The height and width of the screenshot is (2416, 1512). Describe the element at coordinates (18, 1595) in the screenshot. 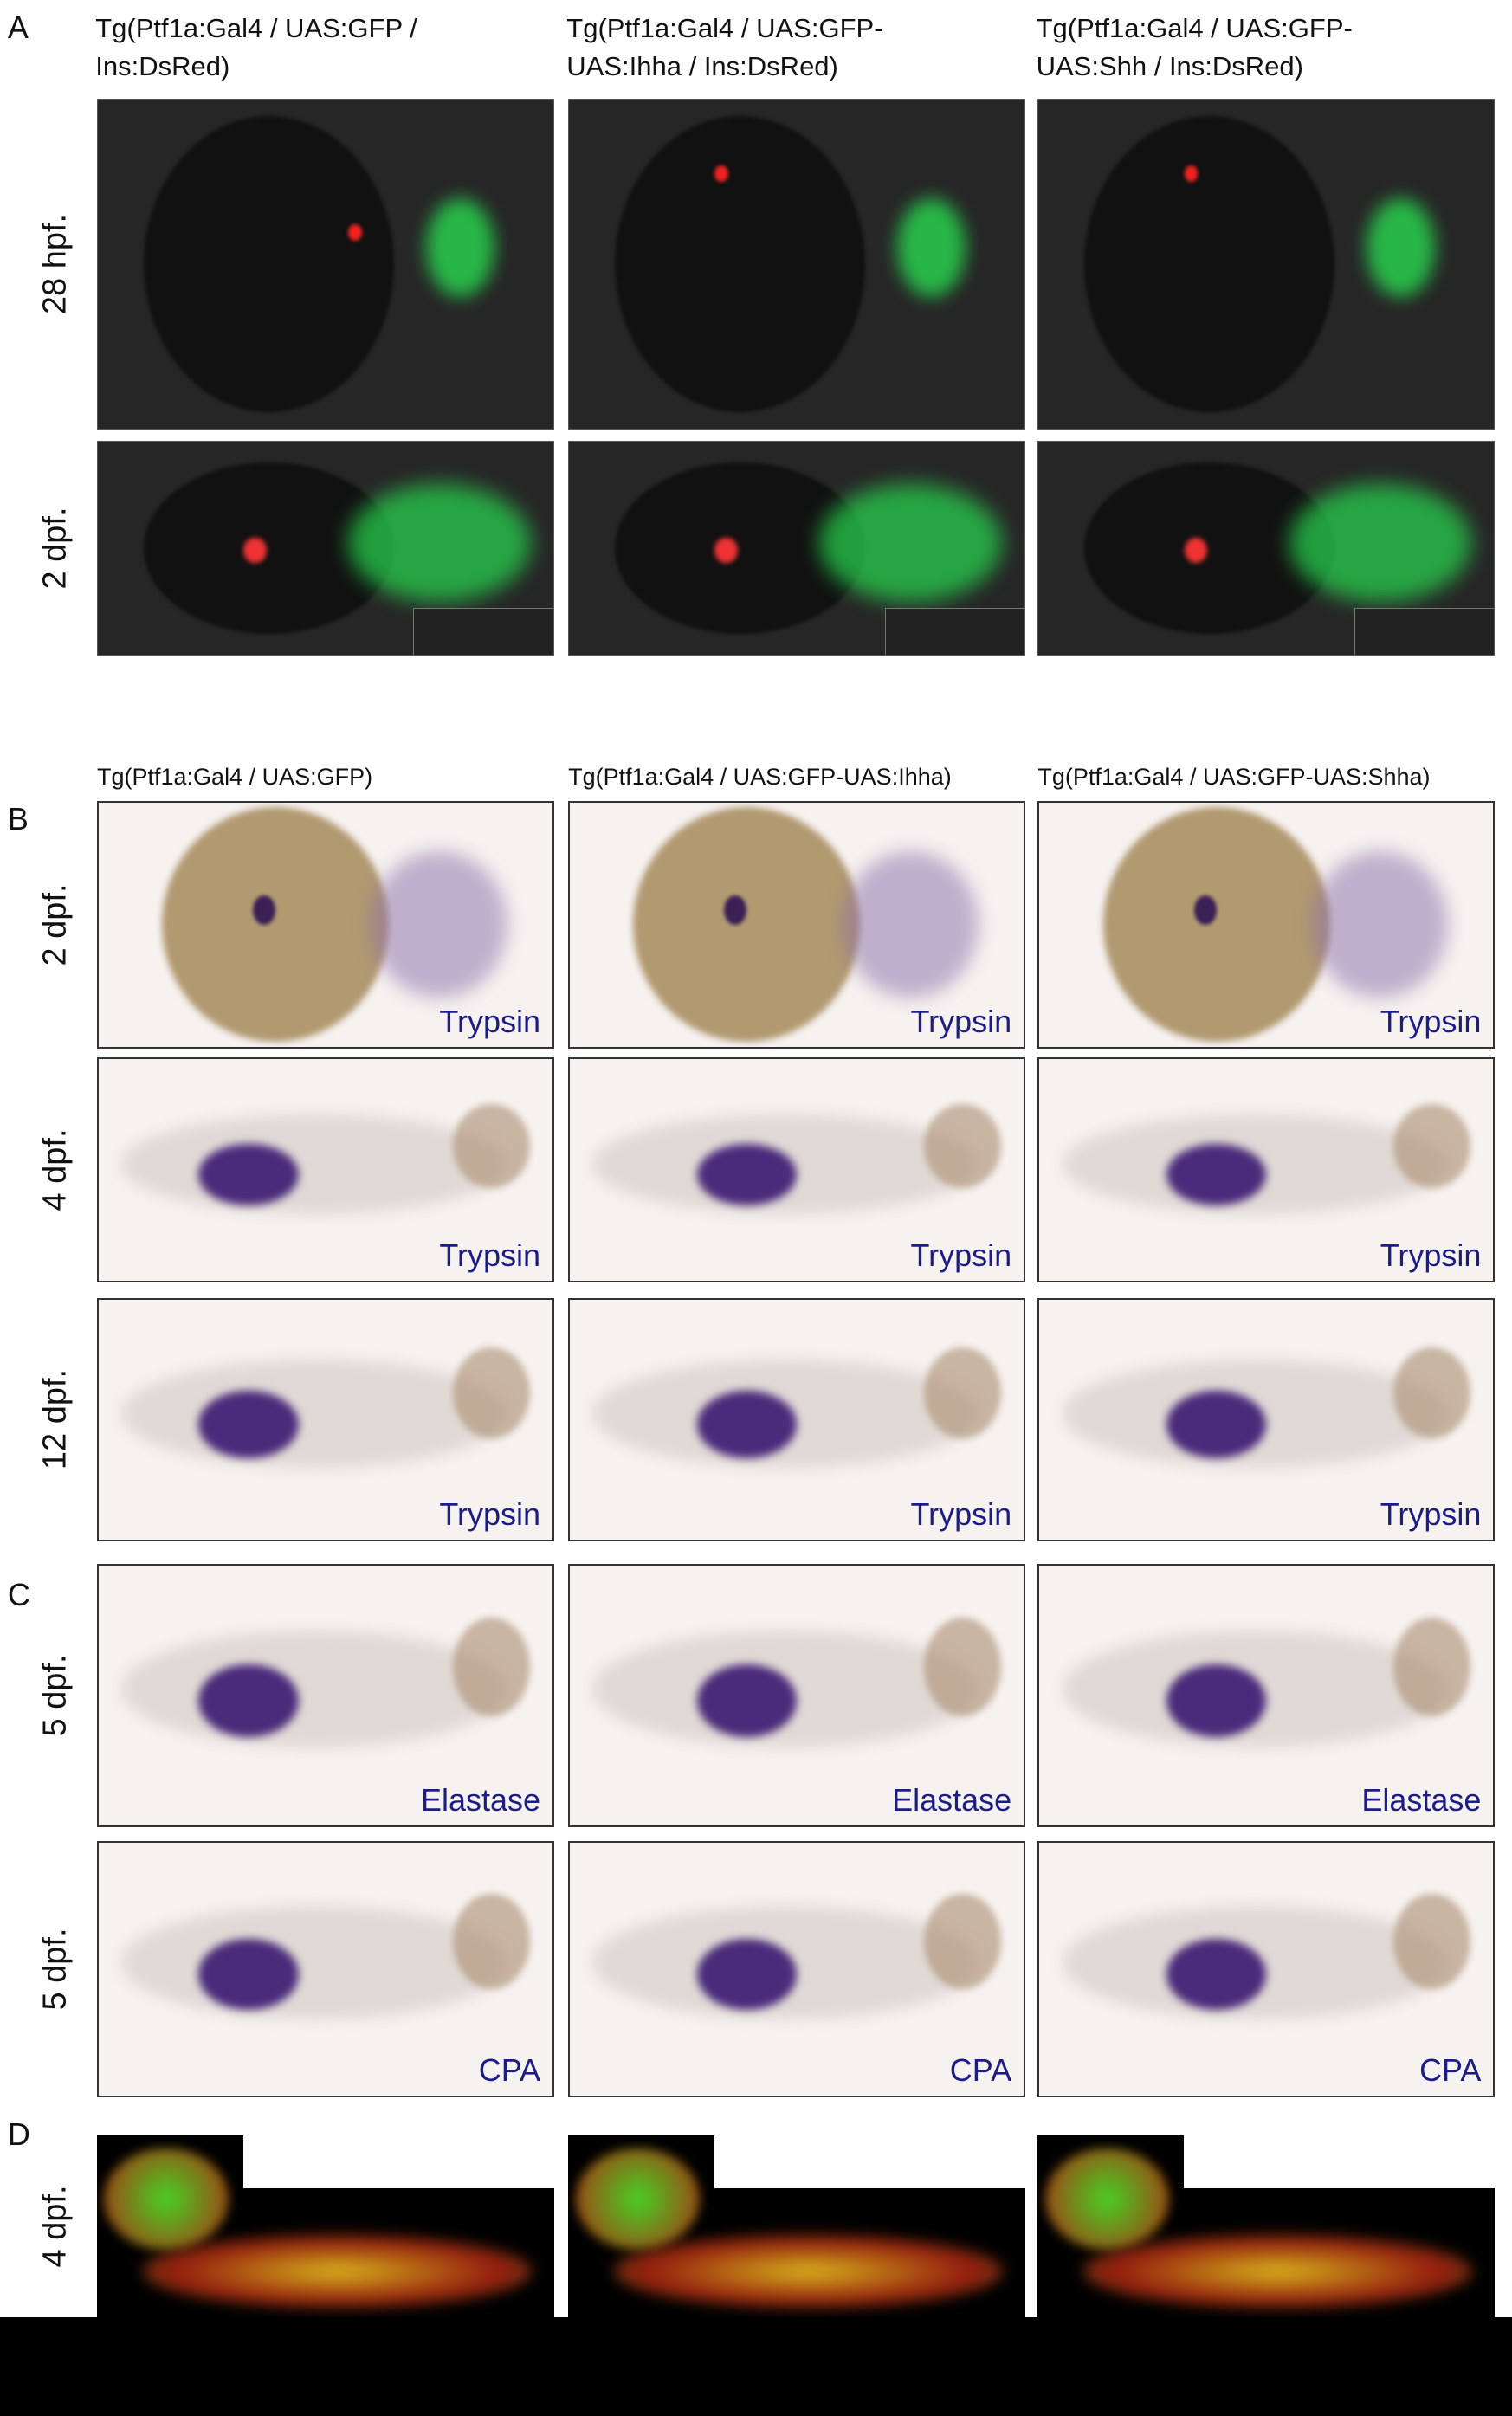

I see `panel-letter: C` at that location.